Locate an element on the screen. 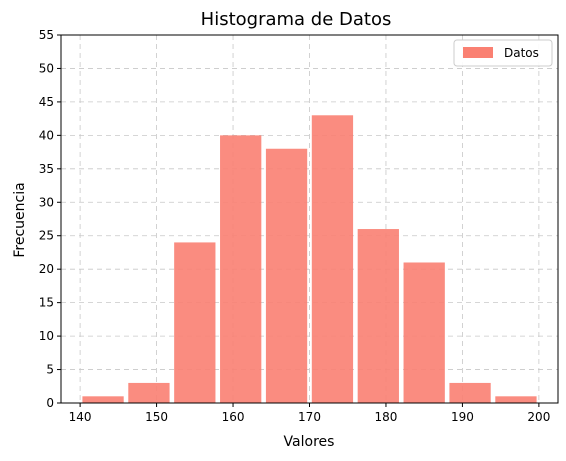 The image size is (566, 461). x-tick-label: 150 is located at coordinates (156, 417).